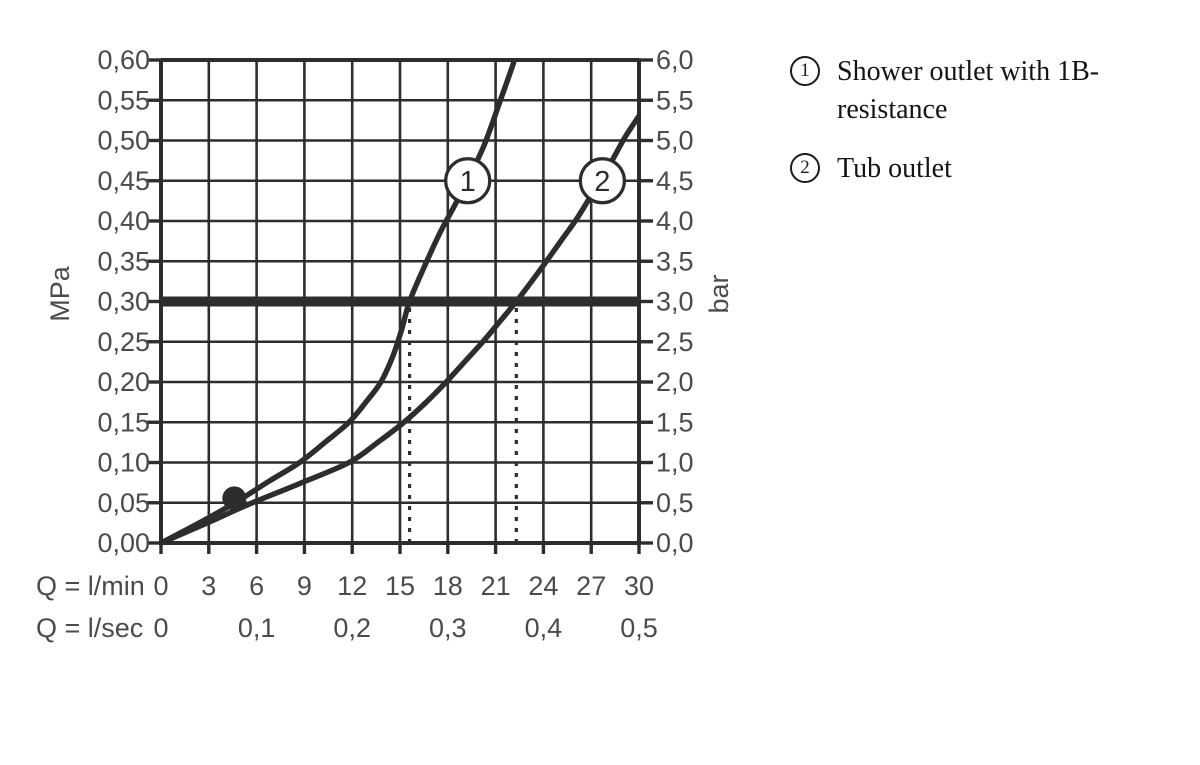 This screenshot has width=1200, height=765. I want to click on x-lmin-tick-label: 12, so click(352, 586).